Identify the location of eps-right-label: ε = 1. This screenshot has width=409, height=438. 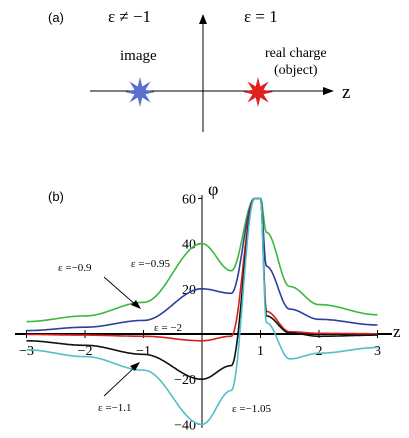
(261, 16).